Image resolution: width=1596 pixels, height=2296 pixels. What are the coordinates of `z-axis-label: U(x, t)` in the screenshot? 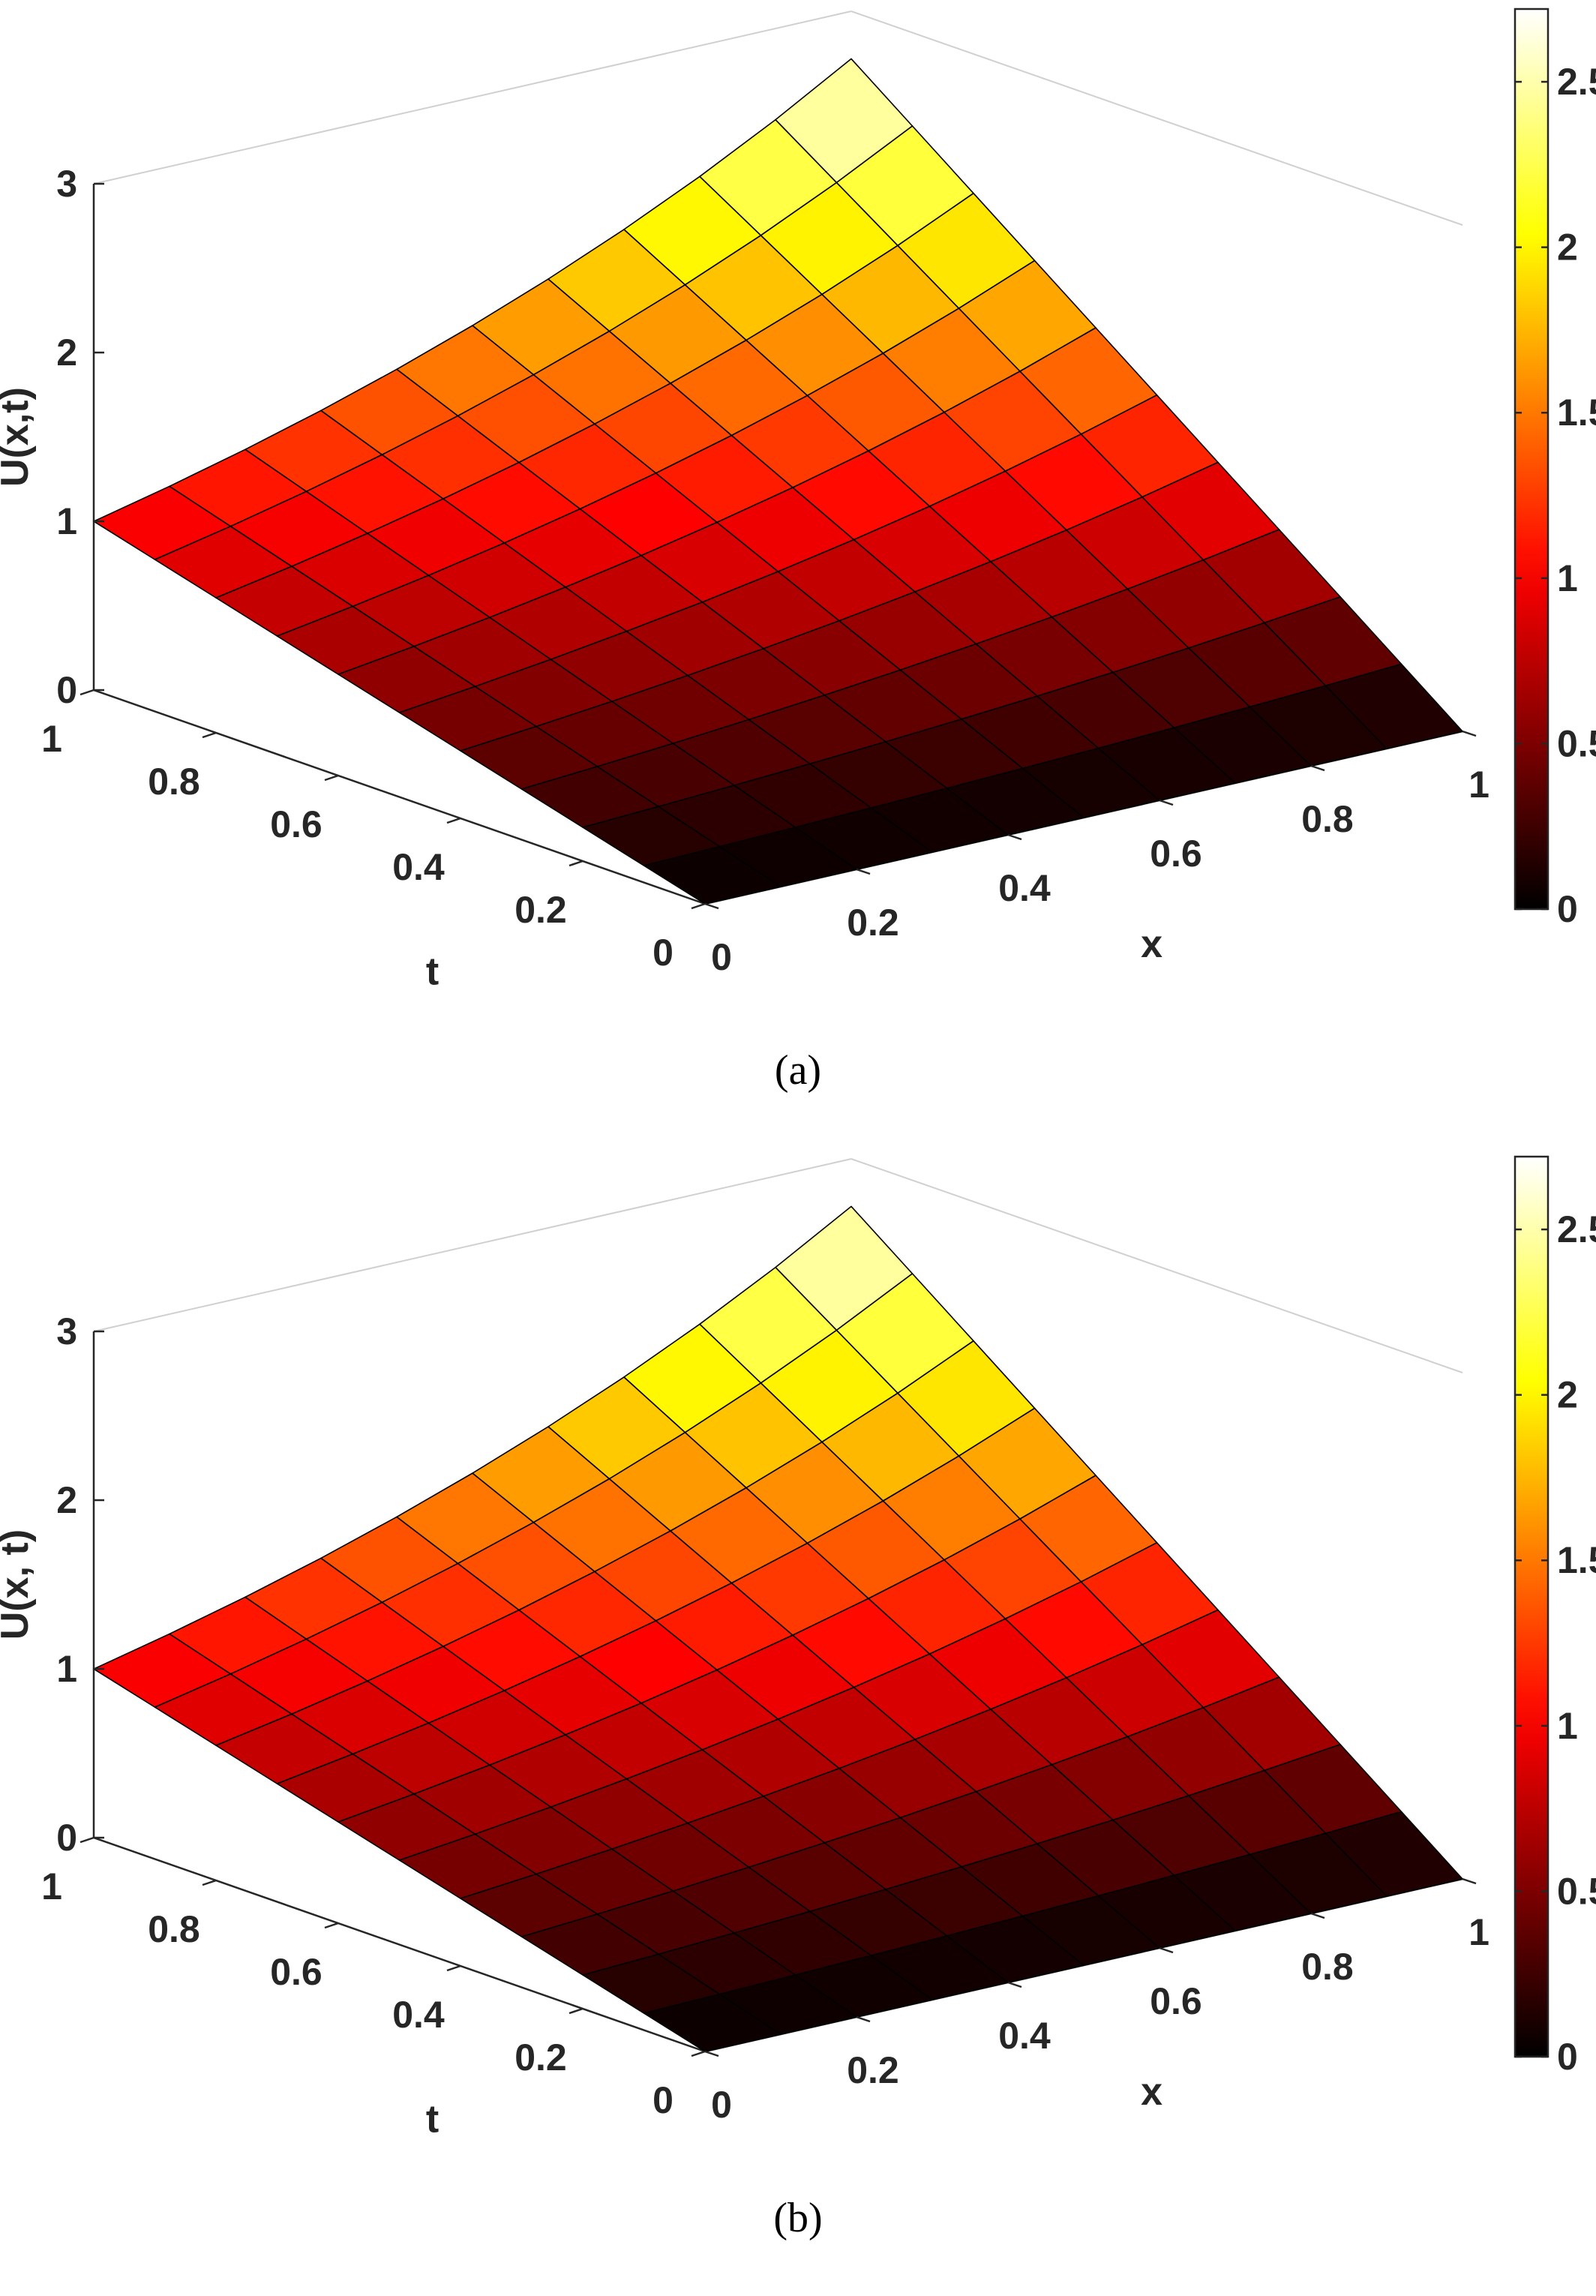 It's located at (18, 1584).